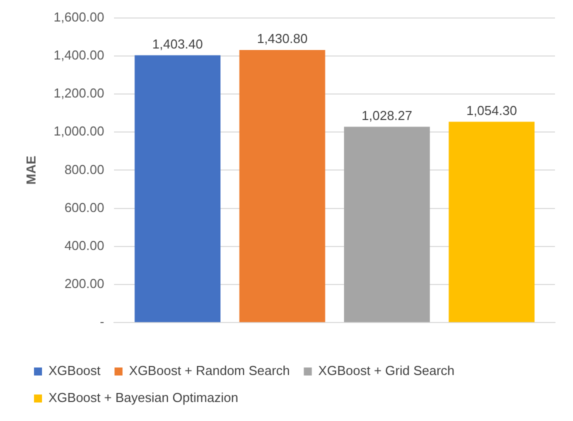 This screenshot has height=421, width=573. I want to click on legend-label: XGBoost, so click(74, 370).